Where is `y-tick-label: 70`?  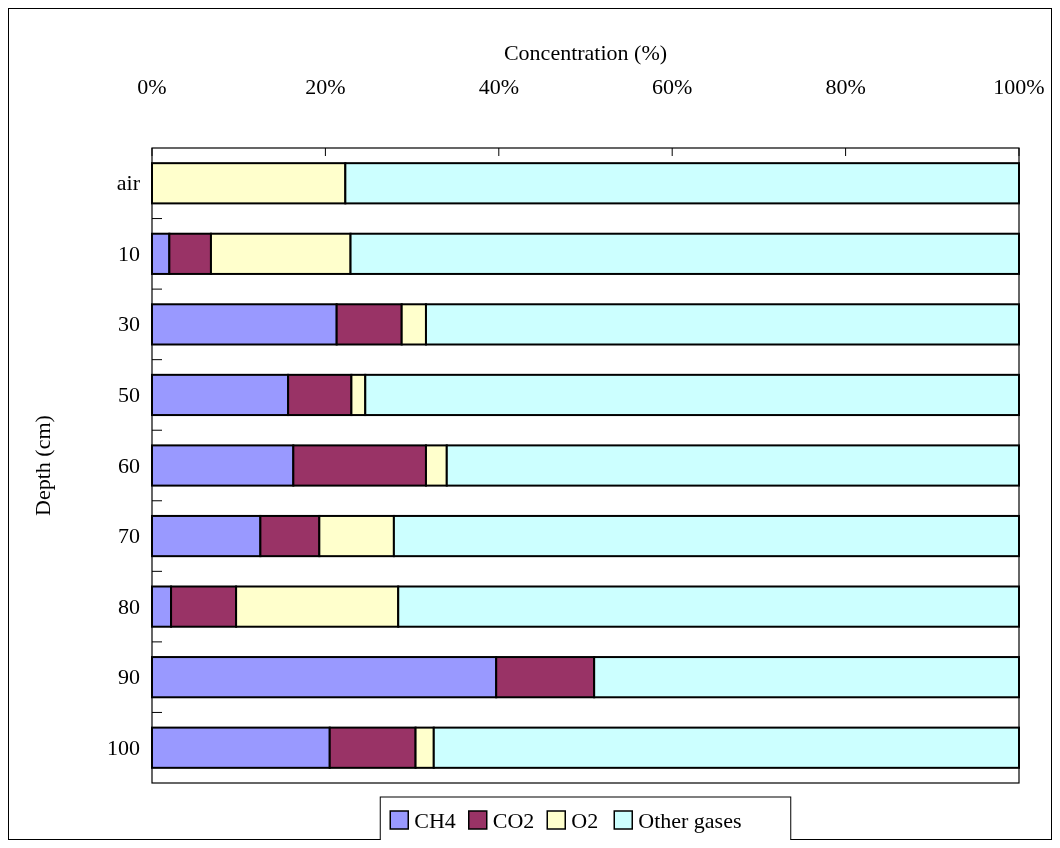 y-tick-label: 70 is located at coordinates (129, 536).